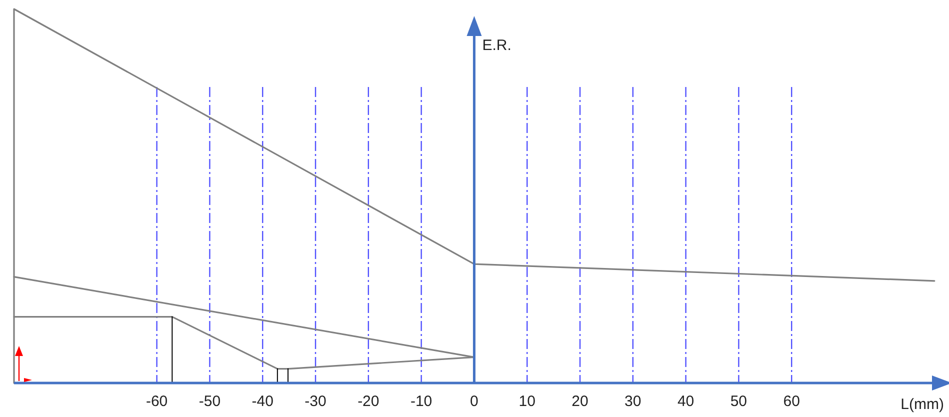 The width and height of the screenshot is (949, 417). I want to click on x-tick-label: -40, so click(263, 401).